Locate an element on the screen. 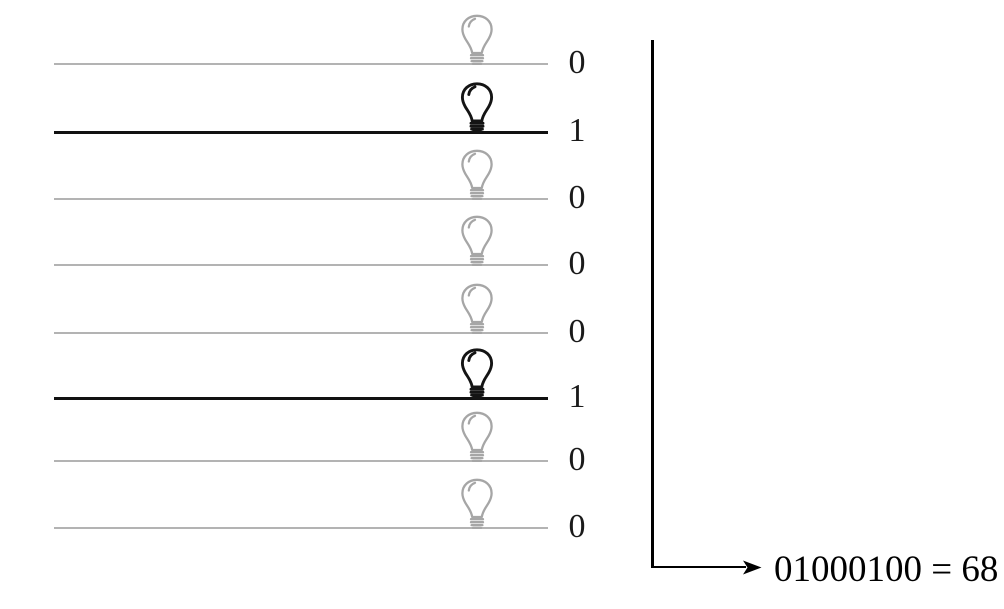 The height and width of the screenshot is (609, 1004). sum-arrow-vertical-line is located at coordinates (652, 303).